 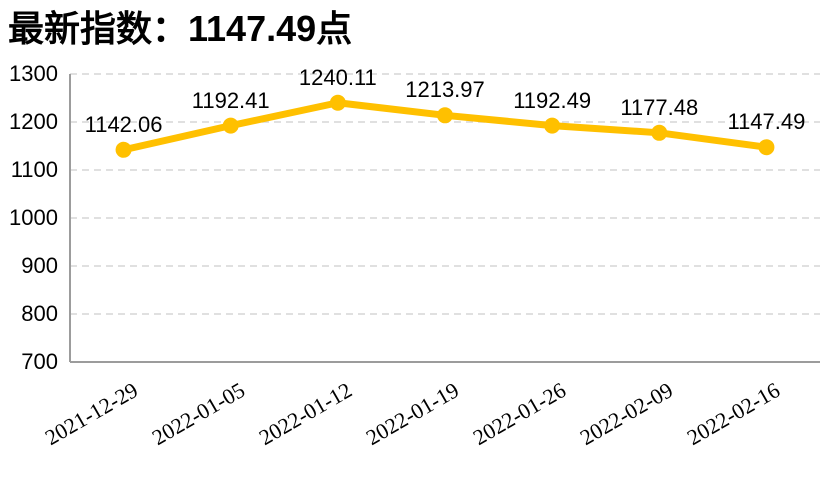 I want to click on y-axis-tick-label: 700, so click(x=39, y=361).